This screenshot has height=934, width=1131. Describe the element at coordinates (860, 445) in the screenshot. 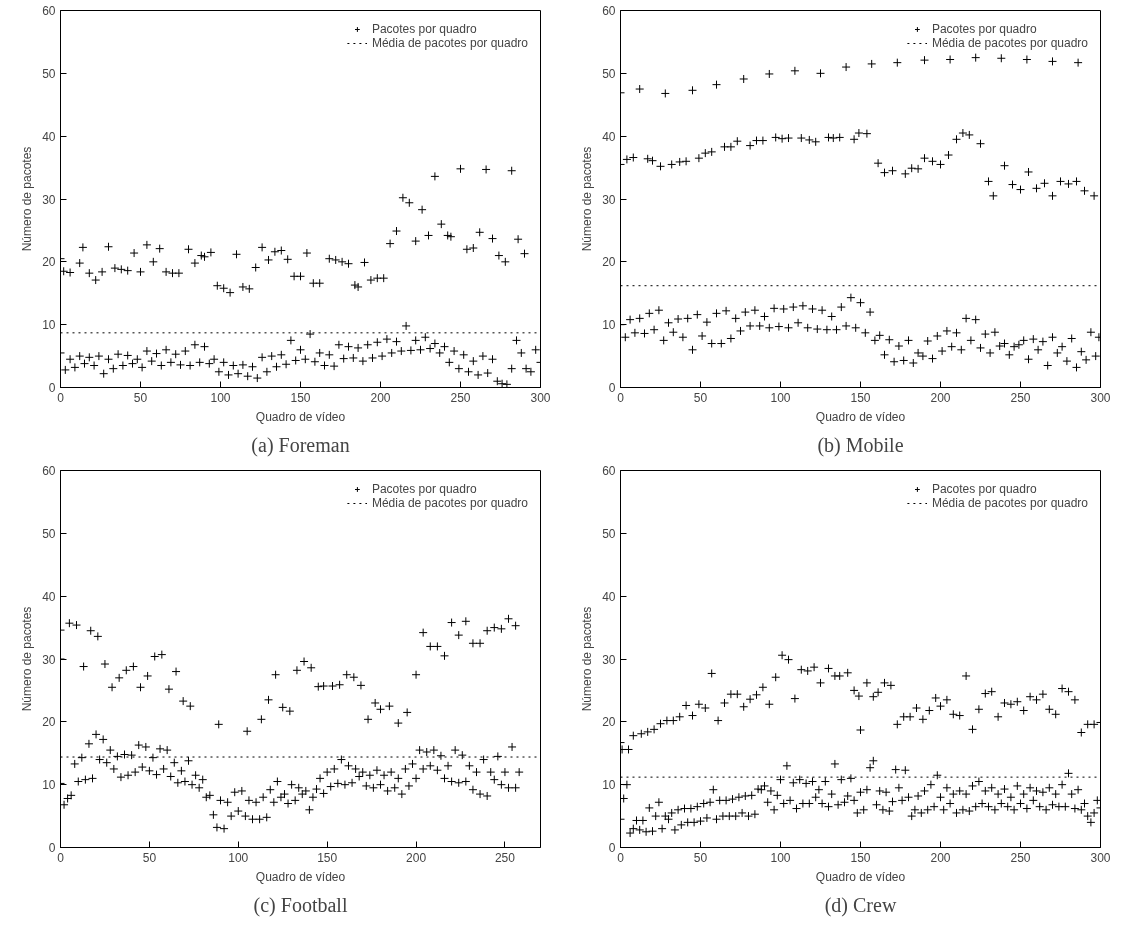

I see `text: (b) Mobile` at that location.